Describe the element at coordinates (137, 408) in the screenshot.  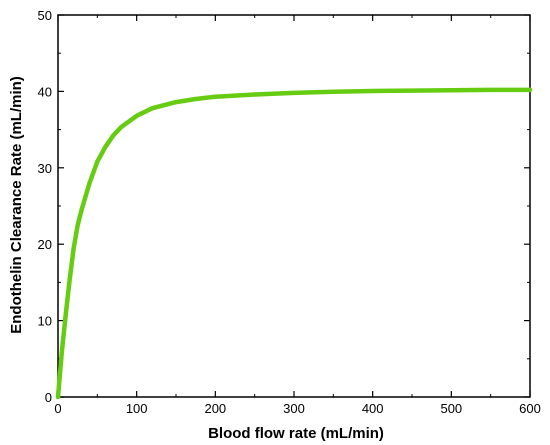
I see `x-tick-label: 100` at that location.